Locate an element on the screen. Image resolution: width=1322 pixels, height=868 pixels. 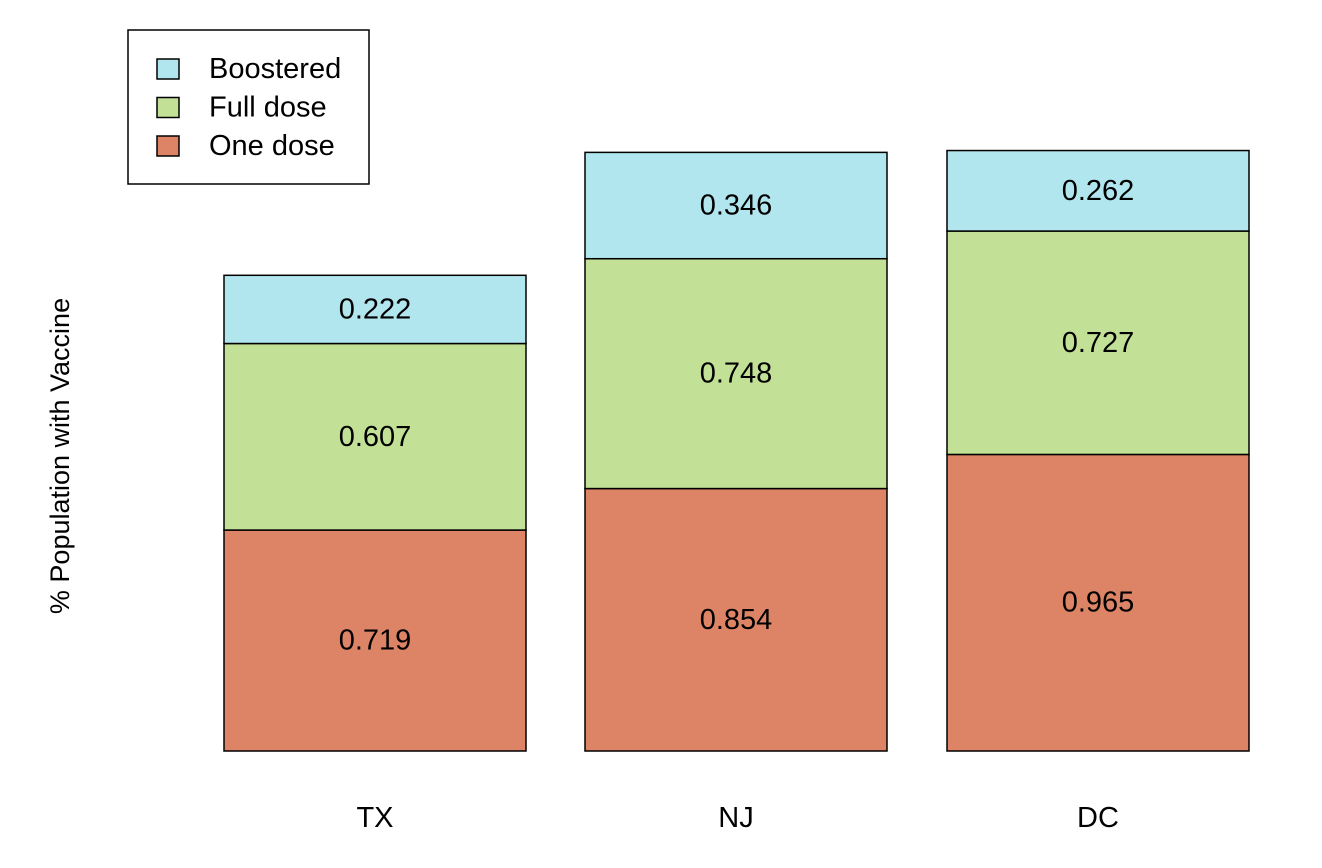
bar-segment-dc-full-dose is located at coordinates (1098, 343).